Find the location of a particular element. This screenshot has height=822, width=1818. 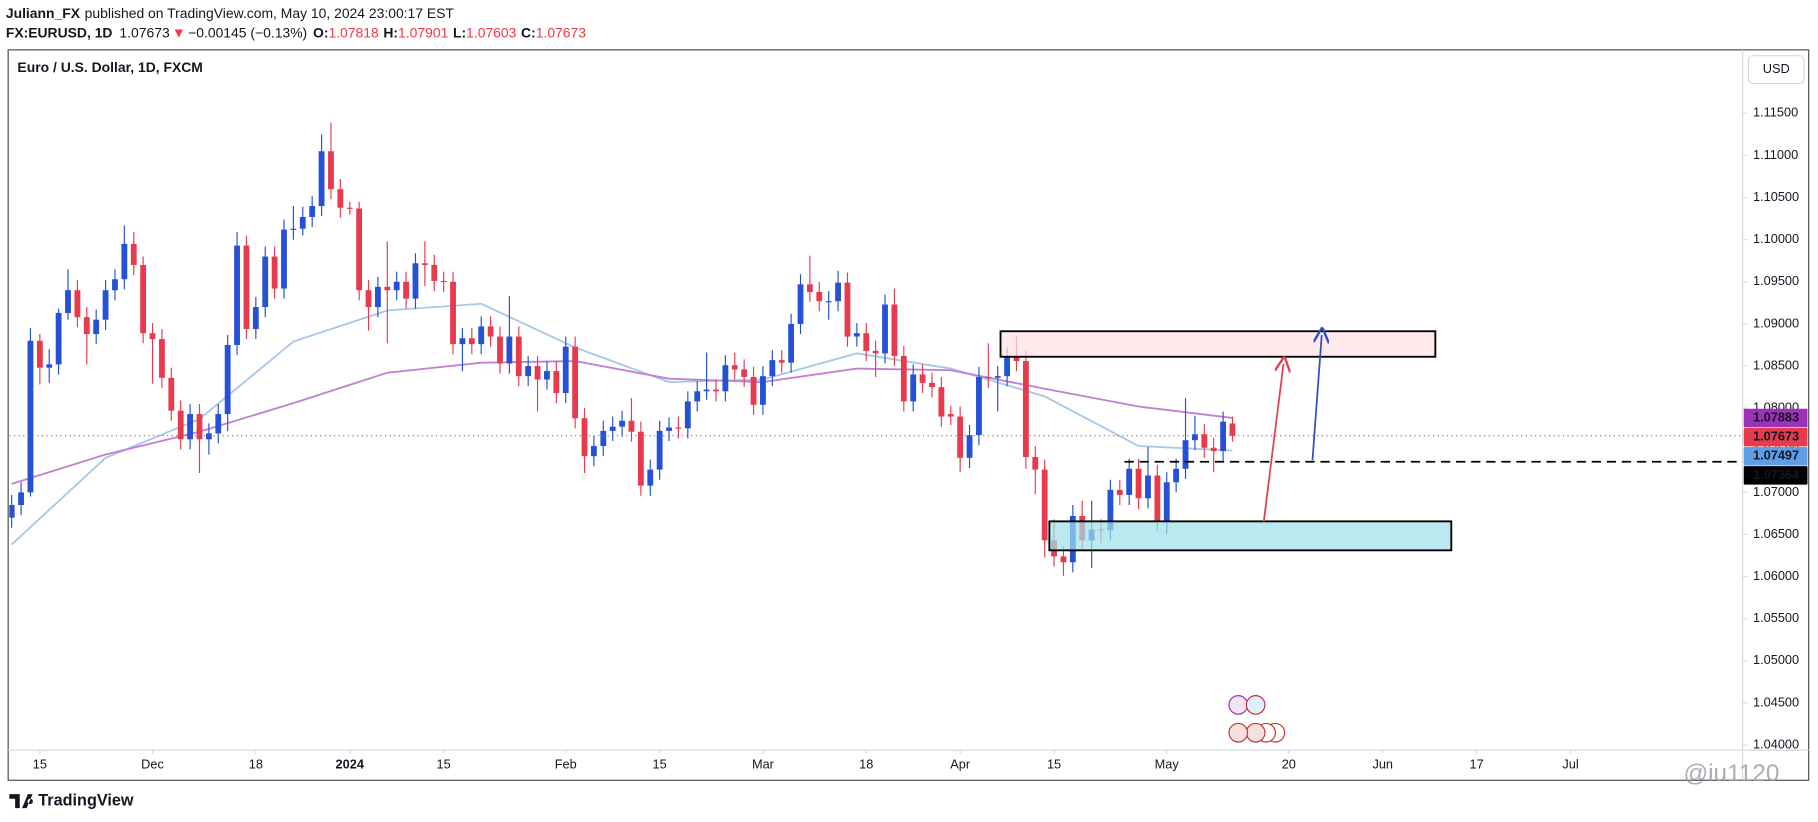

currency: USD is located at coordinates (1776, 68).